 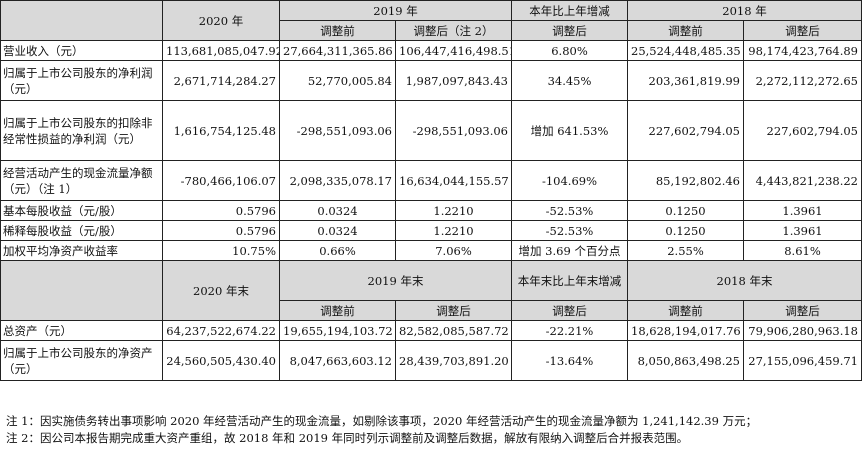 What do you see at coordinates (685, 80) in the screenshot?
I see `cell-2018-before: 203,361,819.99` at bounding box center [685, 80].